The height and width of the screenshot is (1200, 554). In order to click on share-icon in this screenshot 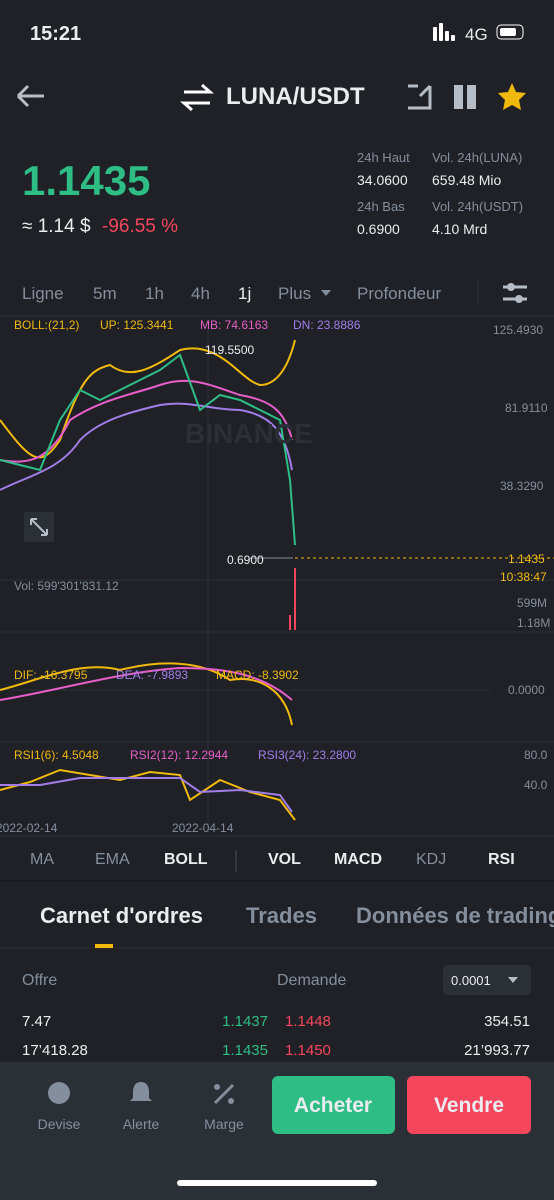, I will do `click(420, 97)`.